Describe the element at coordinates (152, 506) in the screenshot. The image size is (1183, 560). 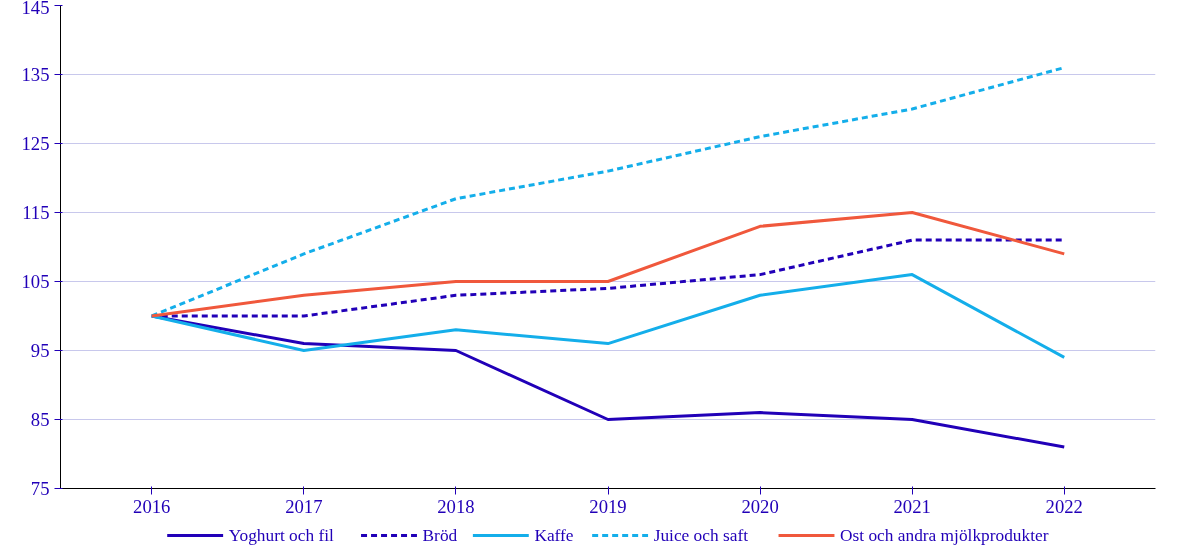
I see `x-tick-label: 2016` at that location.